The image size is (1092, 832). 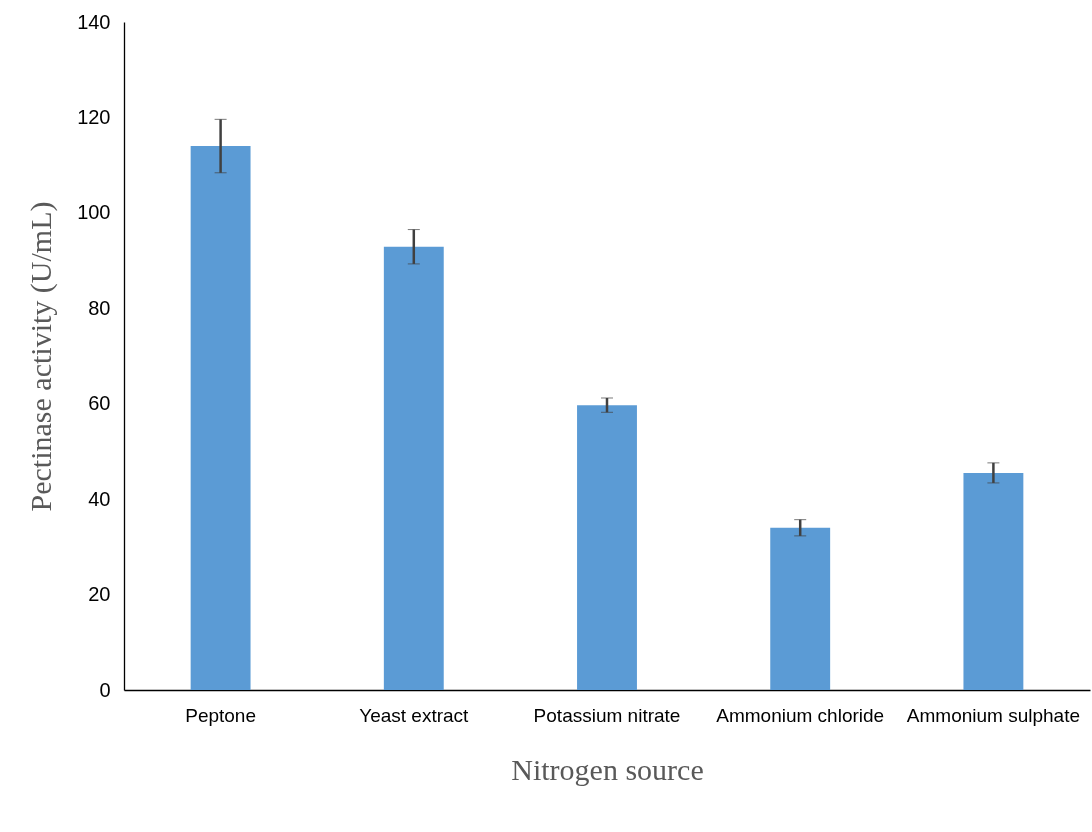 What do you see at coordinates (99, 307) in the screenshot?
I see `y-tick-label: 80` at bounding box center [99, 307].